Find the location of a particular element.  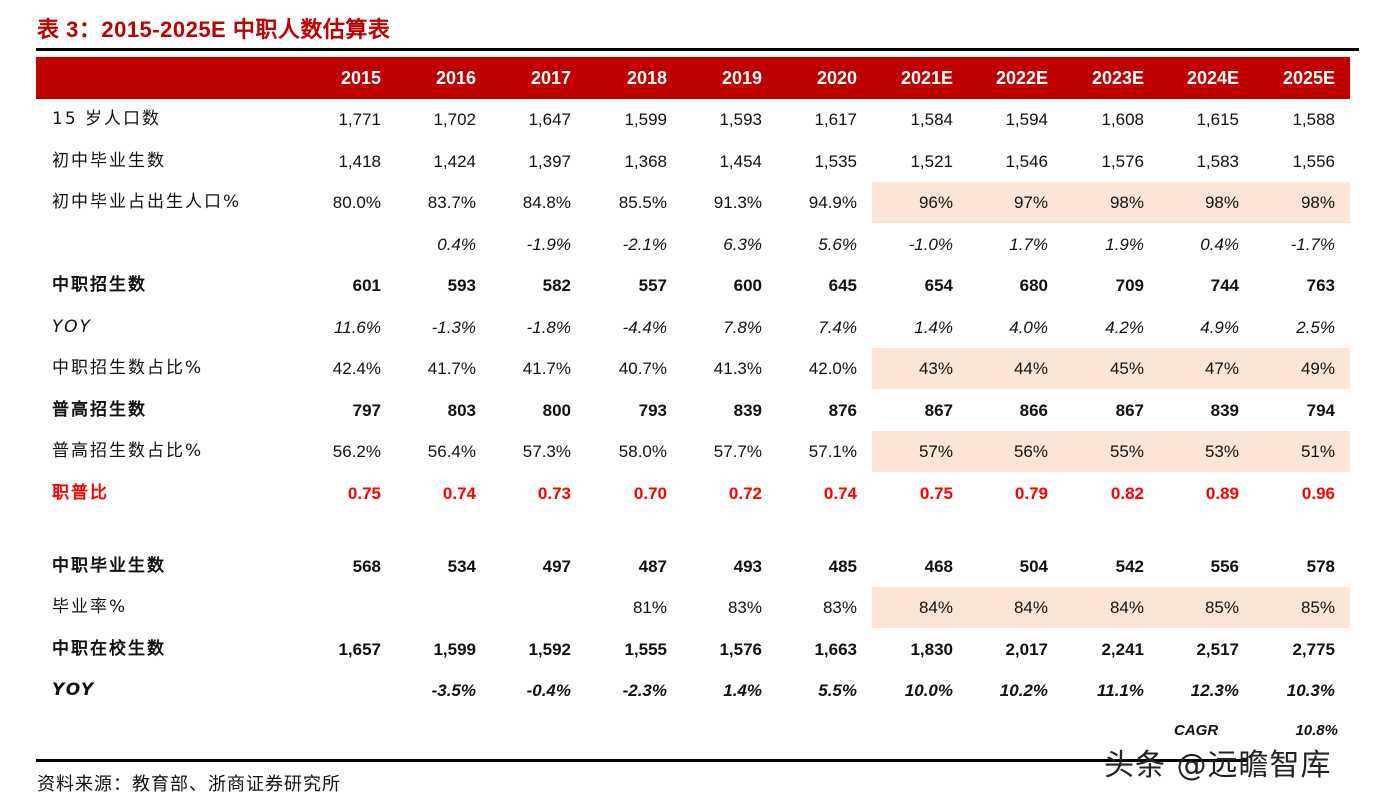

table-cell: 7.4% is located at coordinates (837, 327).